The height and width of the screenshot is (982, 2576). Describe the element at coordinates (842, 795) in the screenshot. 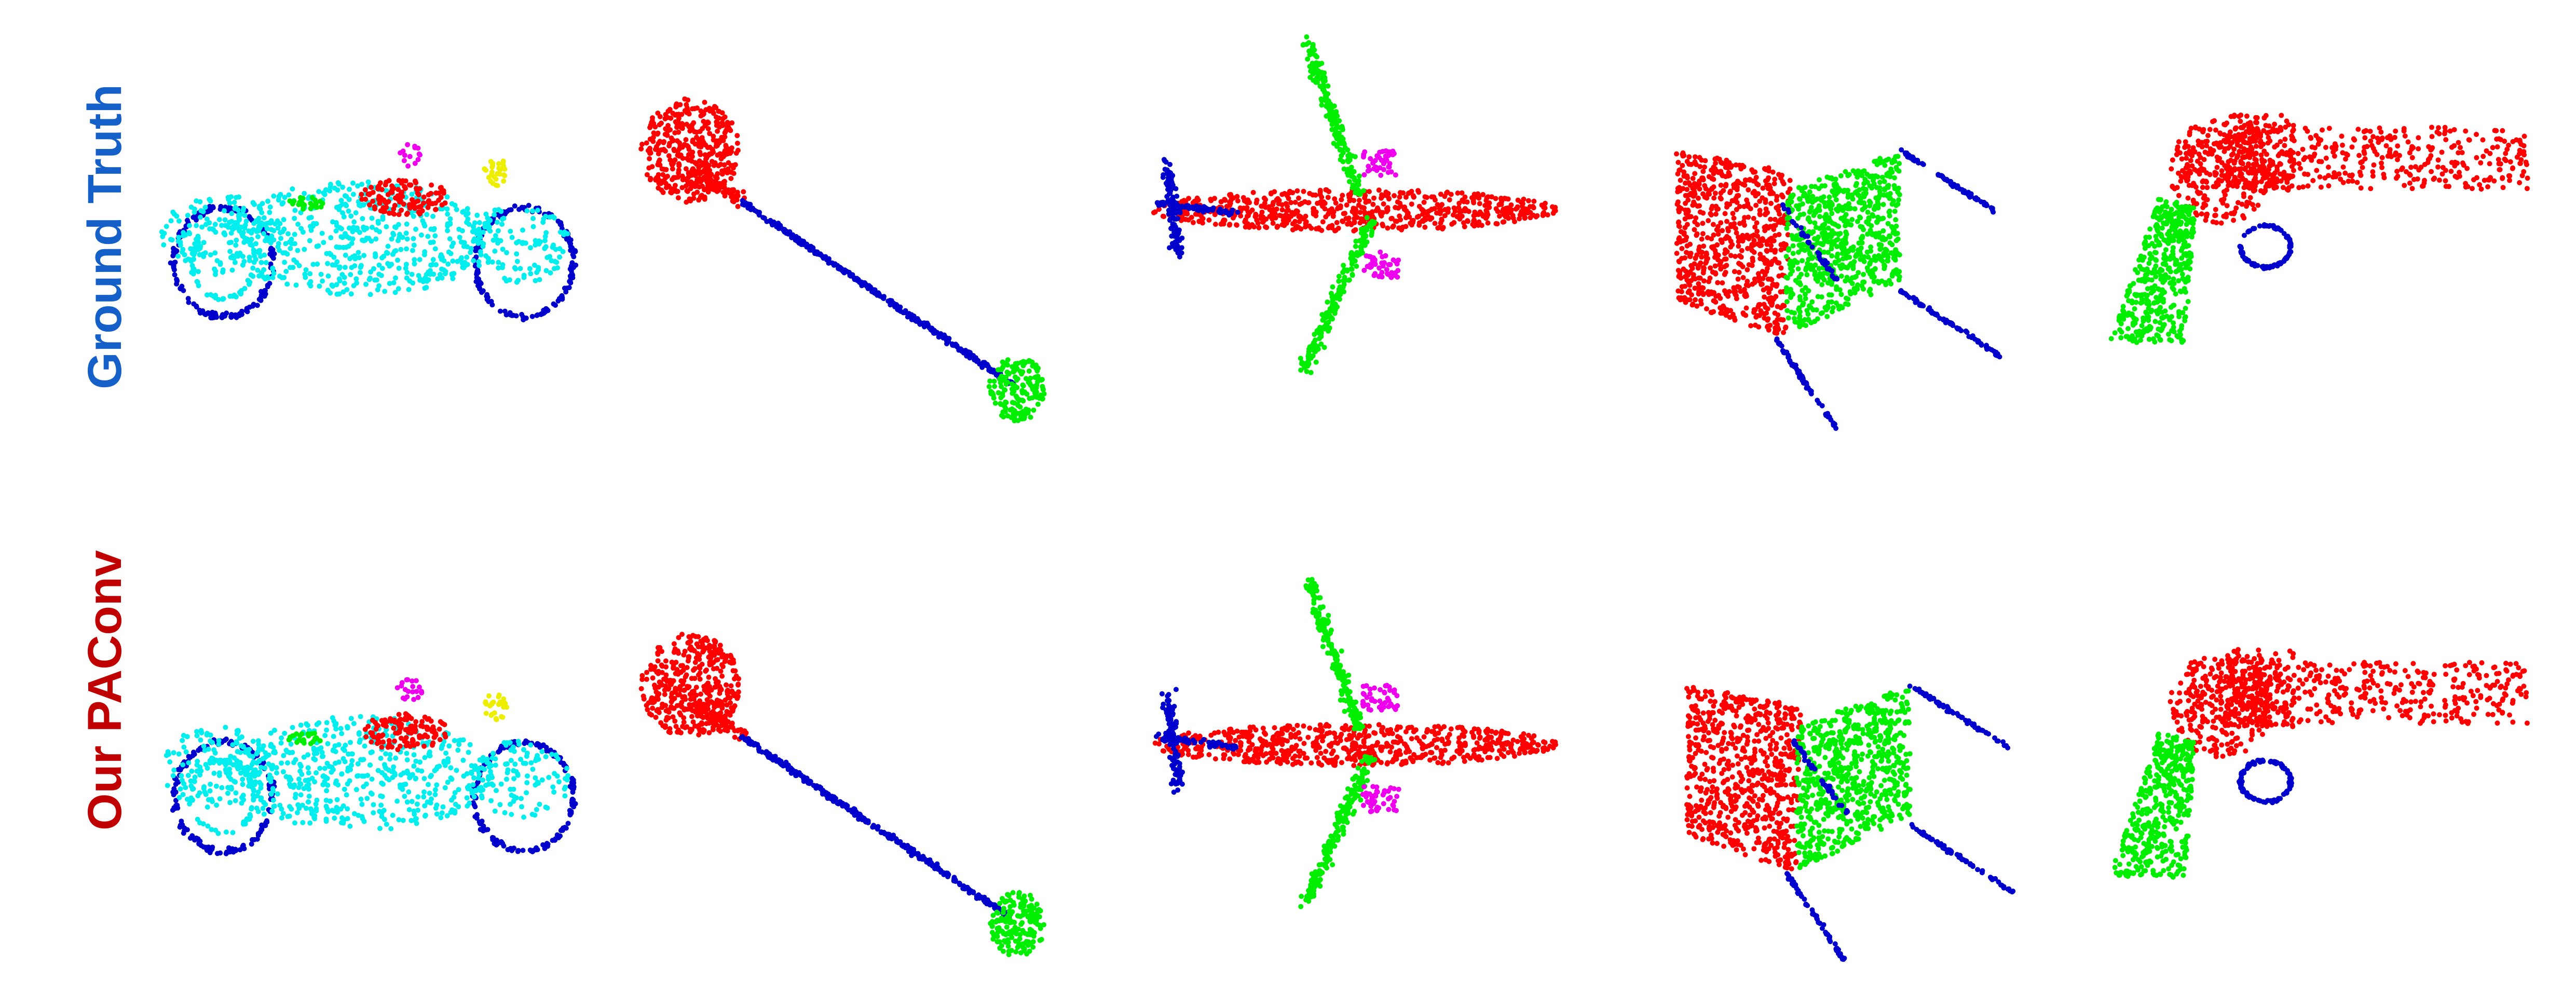

I see `guitar-pred-points` at that location.